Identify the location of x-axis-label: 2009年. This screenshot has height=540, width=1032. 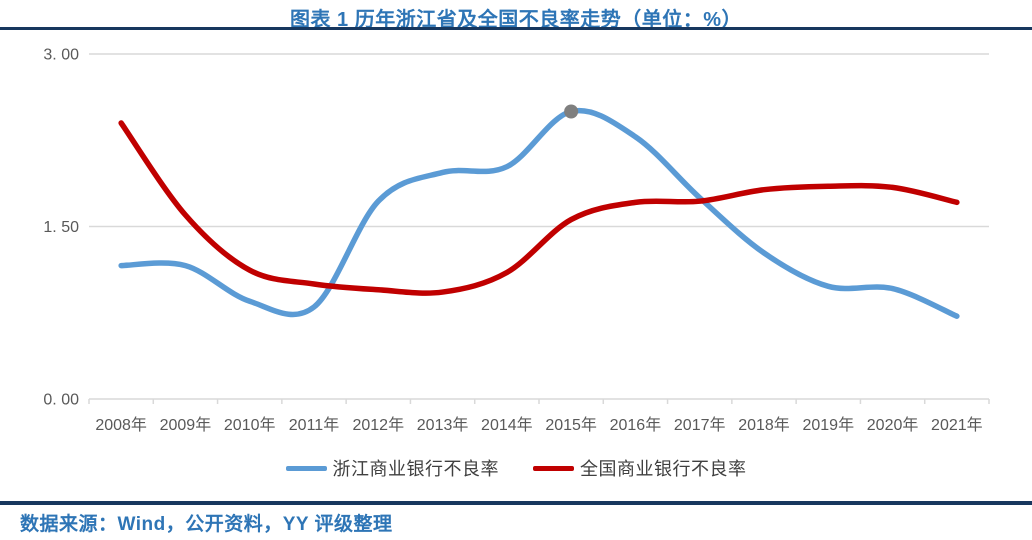
(186, 425).